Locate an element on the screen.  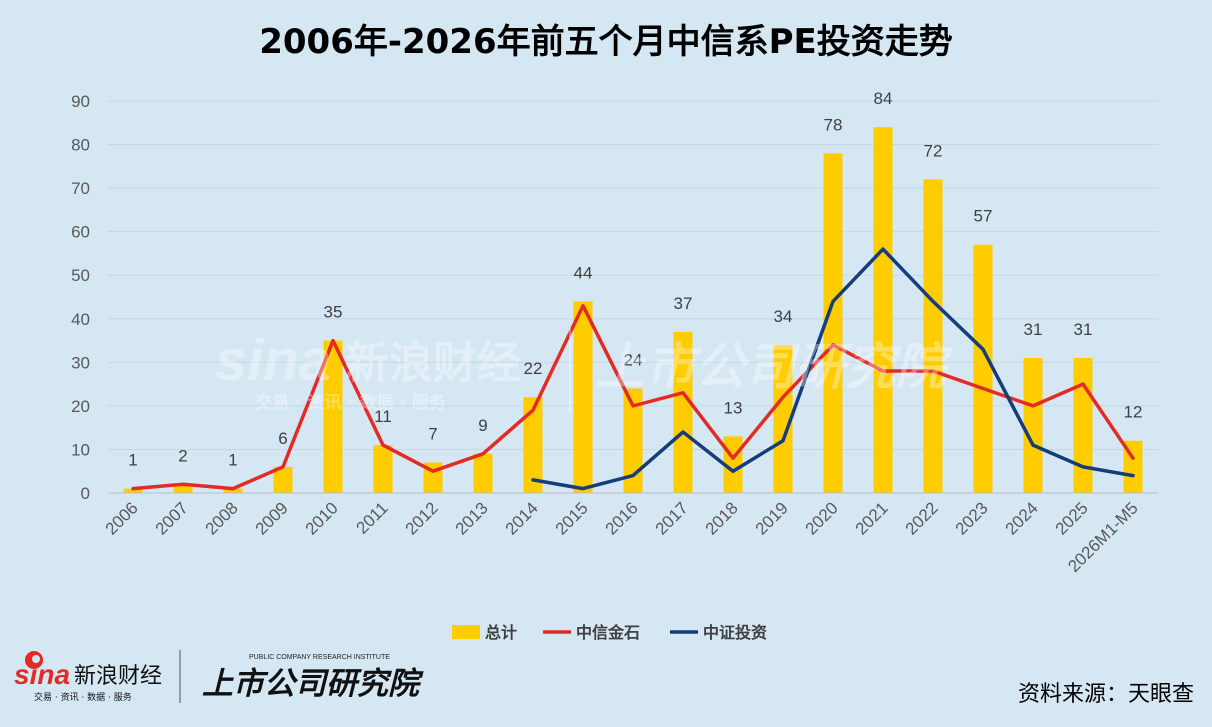
x-tick-label: 2013 is located at coordinates (472, 518).